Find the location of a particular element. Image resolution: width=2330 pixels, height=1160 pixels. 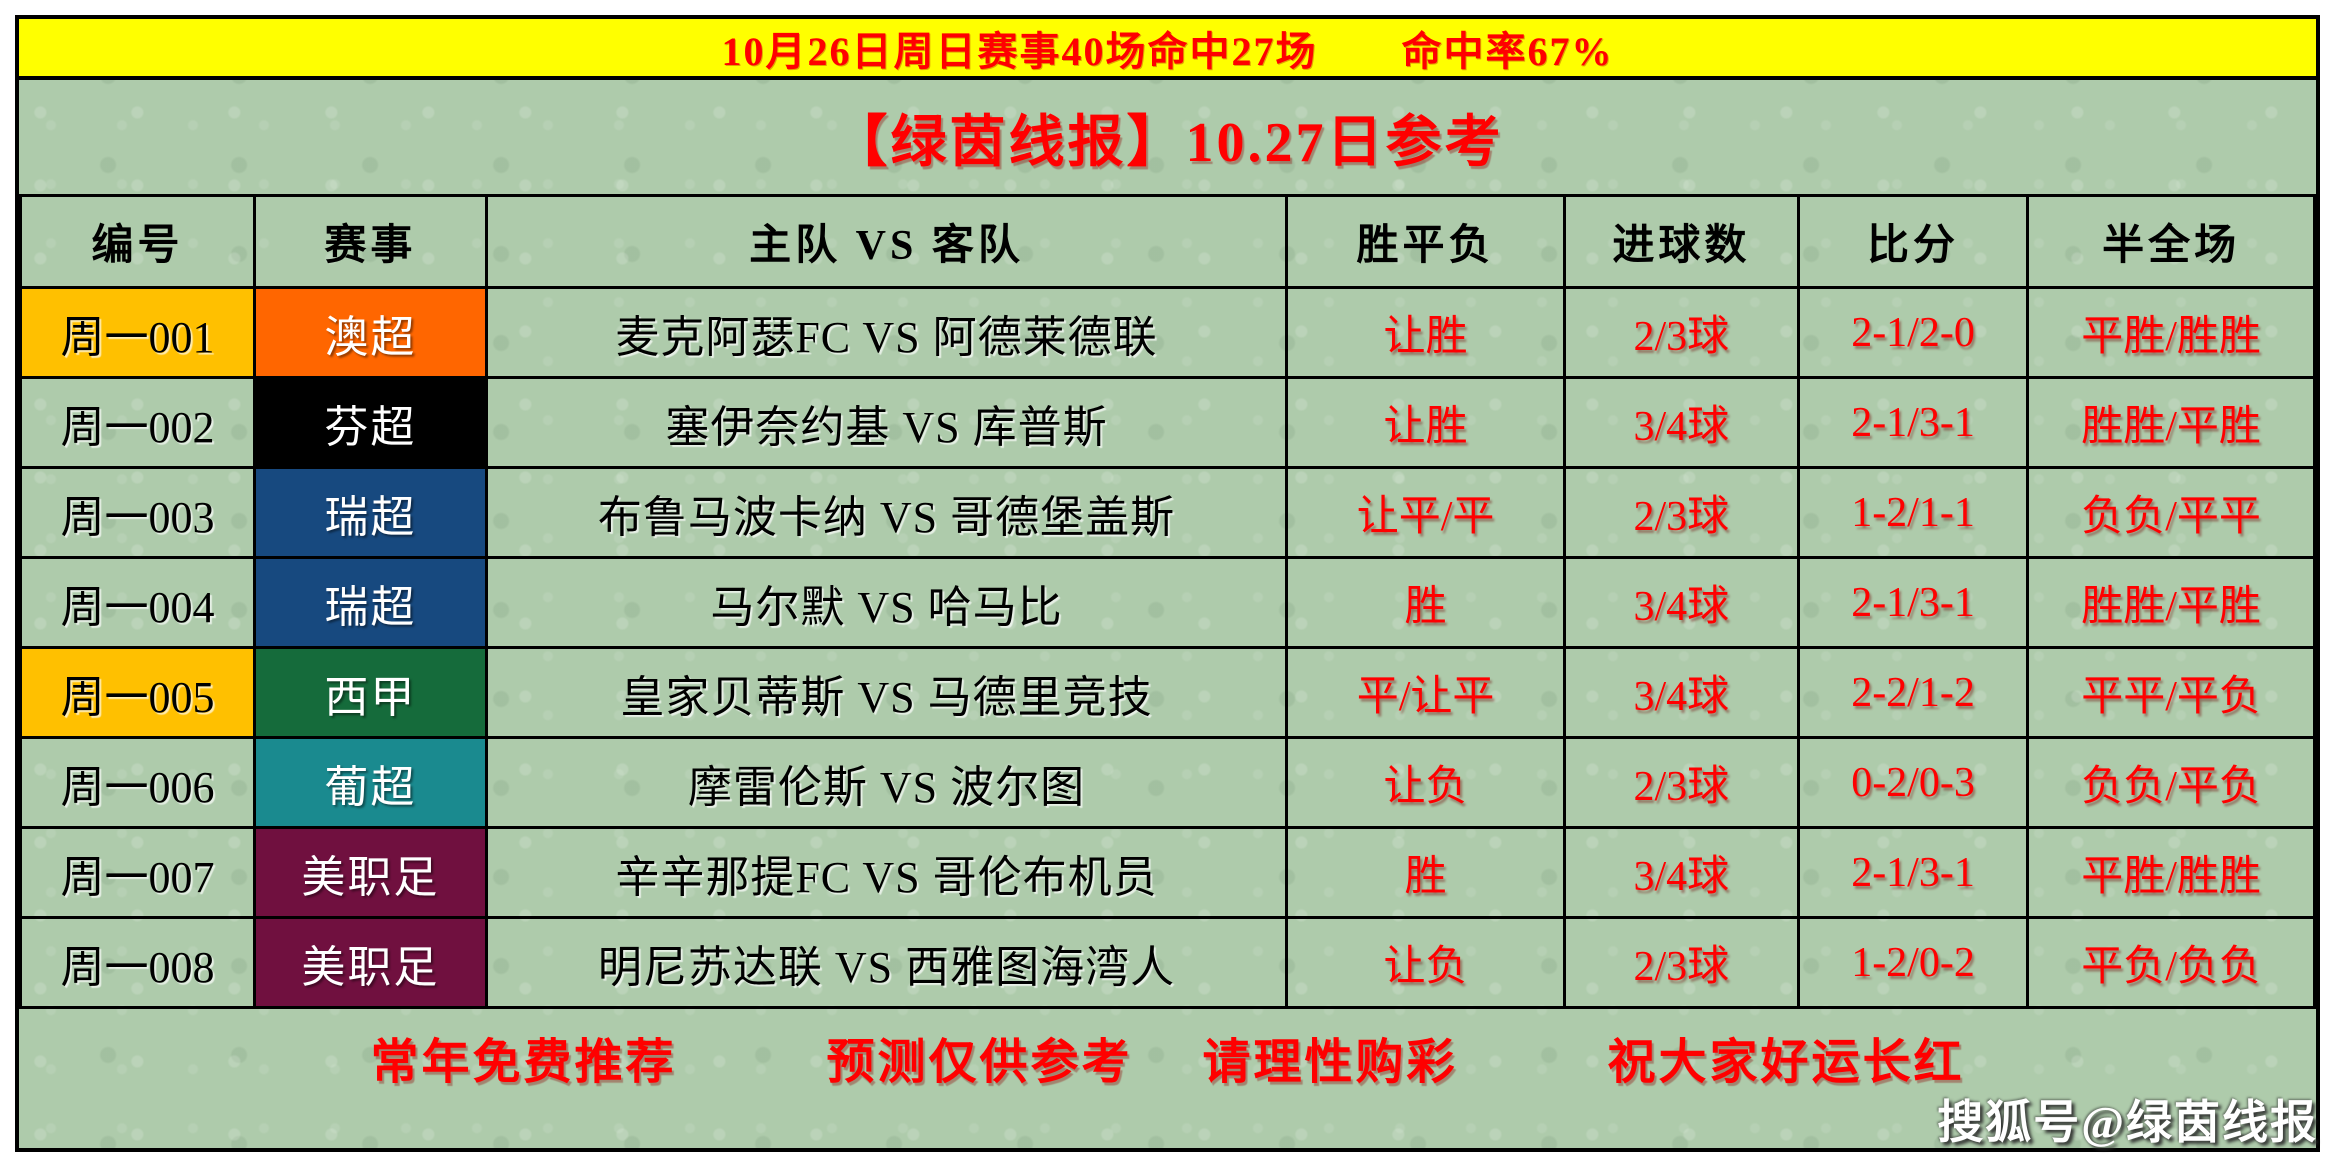

matchup-cell: 皇家贝蒂斯 VS 马德里竞技 is located at coordinates (886, 692).